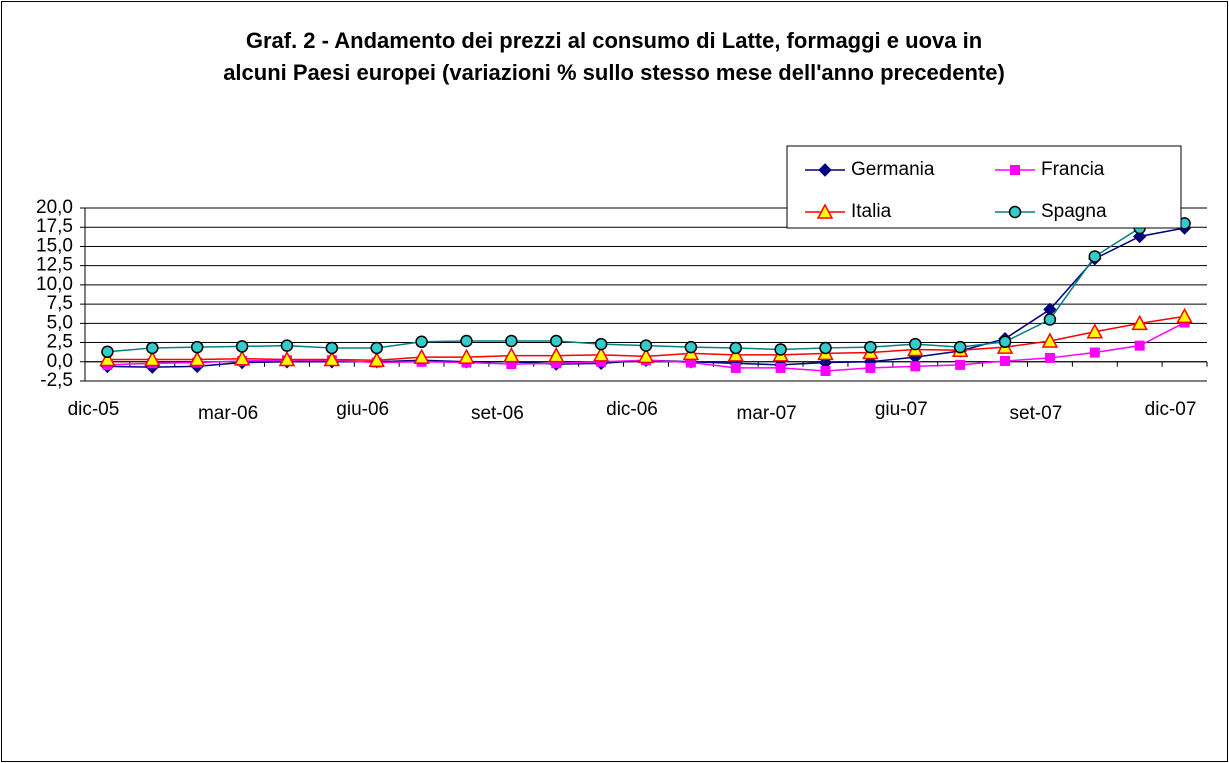 The image size is (1229, 763). What do you see at coordinates (871, 211) in the screenshot?
I see `legend-label: Italia` at bounding box center [871, 211].